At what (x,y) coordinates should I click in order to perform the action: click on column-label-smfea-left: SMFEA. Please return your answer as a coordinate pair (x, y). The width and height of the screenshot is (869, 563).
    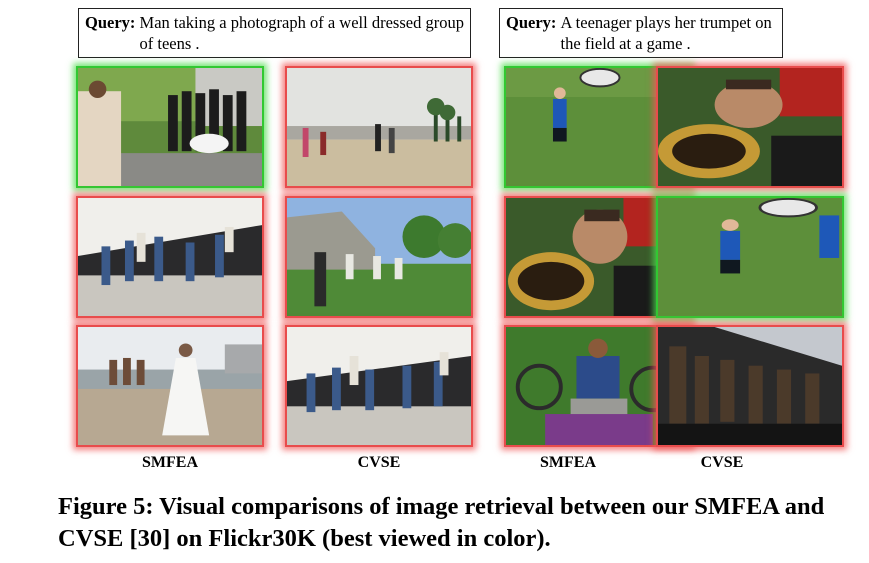
    Looking at the image, I should click on (170, 462).